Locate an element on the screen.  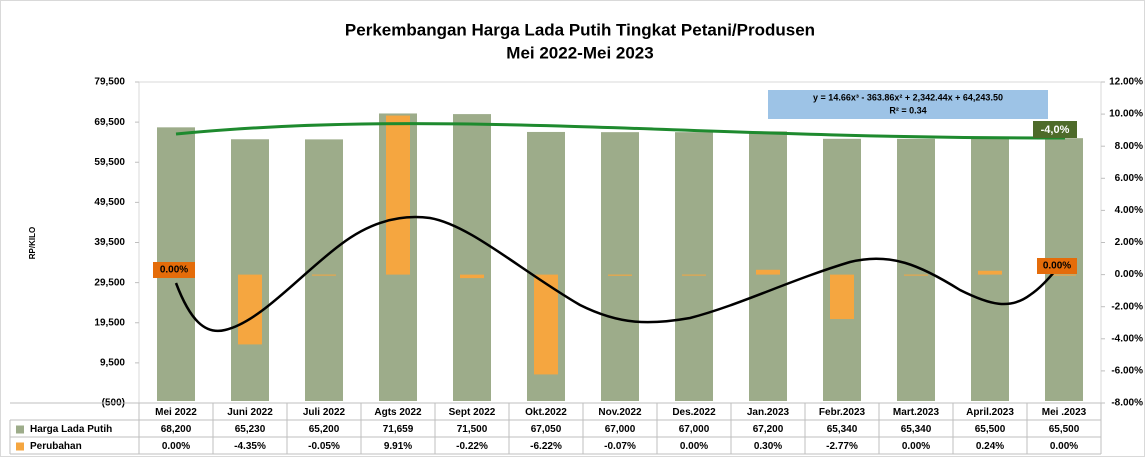
x-tick-label: Des.2022 is located at coordinates (694, 412).